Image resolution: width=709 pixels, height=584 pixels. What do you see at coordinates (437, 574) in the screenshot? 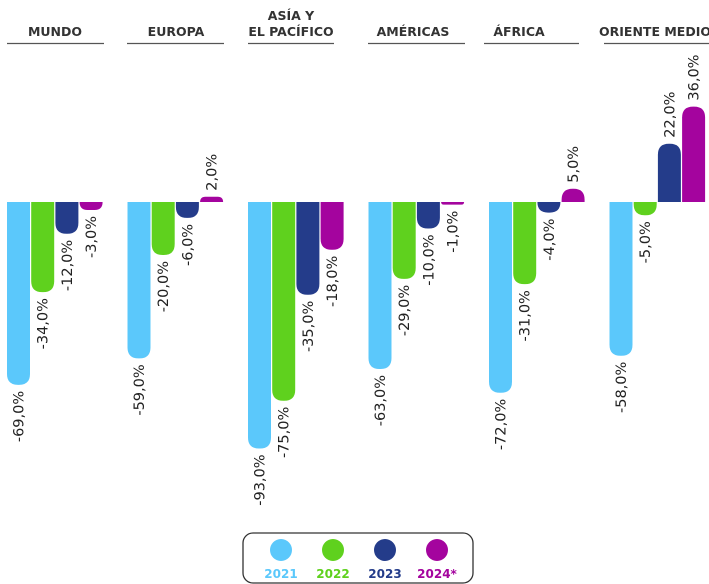
I see `legend-label: 2024*` at bounding box center [437, 574].